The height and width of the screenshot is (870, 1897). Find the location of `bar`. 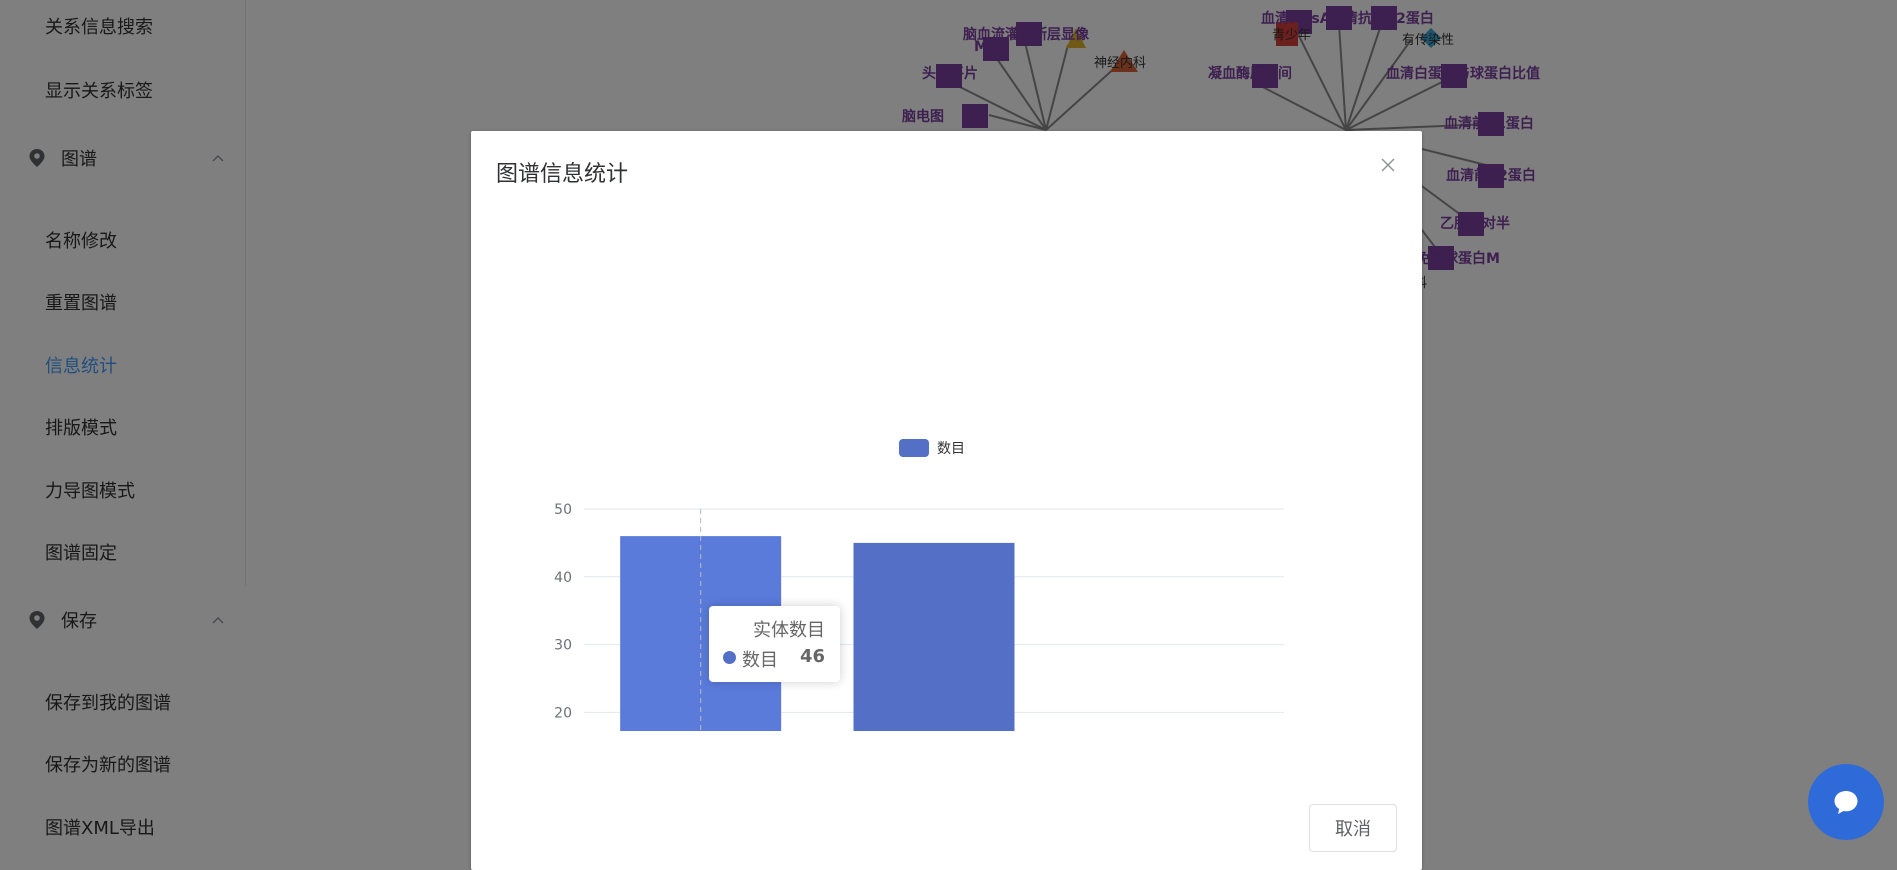

bar is located at coordinates (934, 636).